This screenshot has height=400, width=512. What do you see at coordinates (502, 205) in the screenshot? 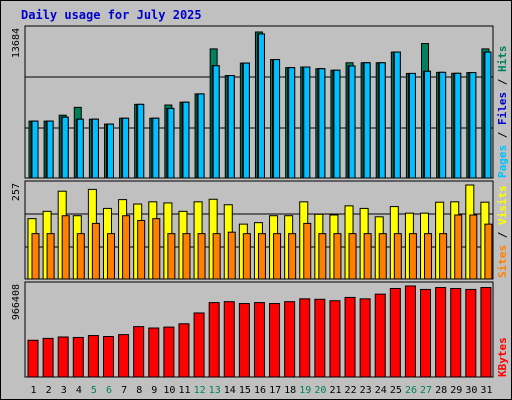
I see `legend-visits: Visits` at bounding box center [502, 205].